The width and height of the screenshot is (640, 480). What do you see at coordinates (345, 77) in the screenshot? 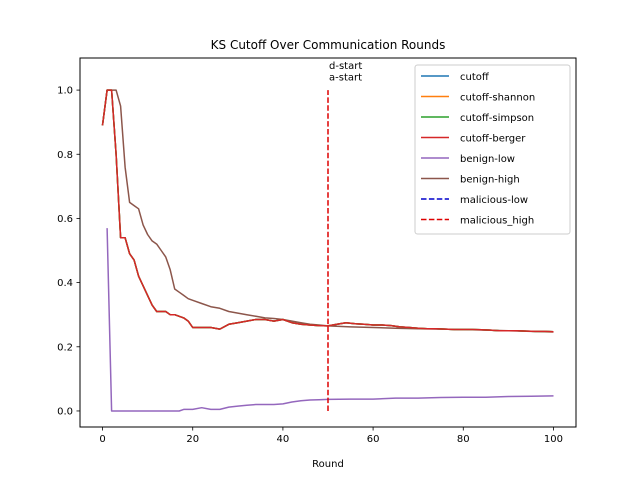
I see `annotation-a-start: a-start` at bounding box center [345, 77].